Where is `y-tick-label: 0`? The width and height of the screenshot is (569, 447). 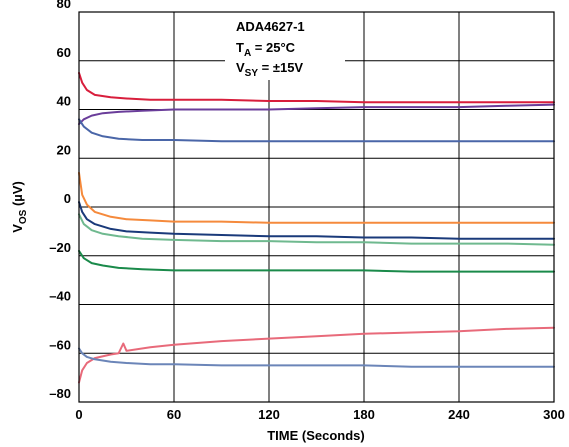 y-tick-label: 0 is located at coordinates (67, 198).